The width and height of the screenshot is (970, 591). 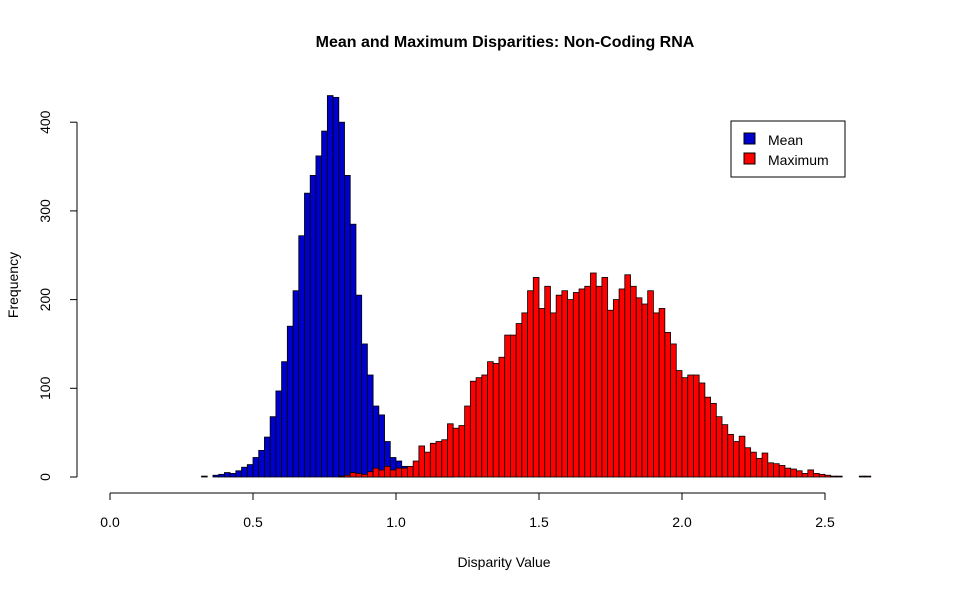 What do you see at coordinates (396, 522) in the screenshot?
I see `x-tick-label: 1.0` at bounding box center [396, 522].